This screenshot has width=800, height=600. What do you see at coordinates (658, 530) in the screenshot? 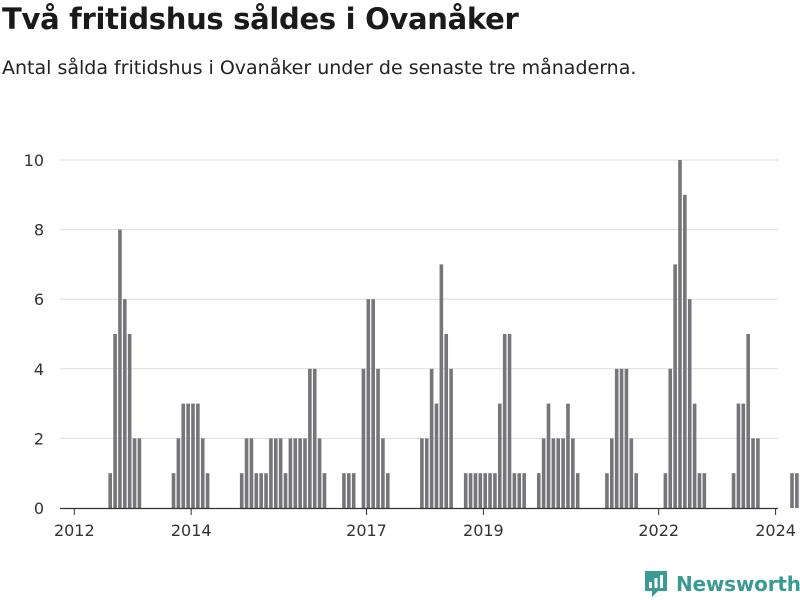
I see `x-tick-label: 2022` at bounding box center [658, 530].